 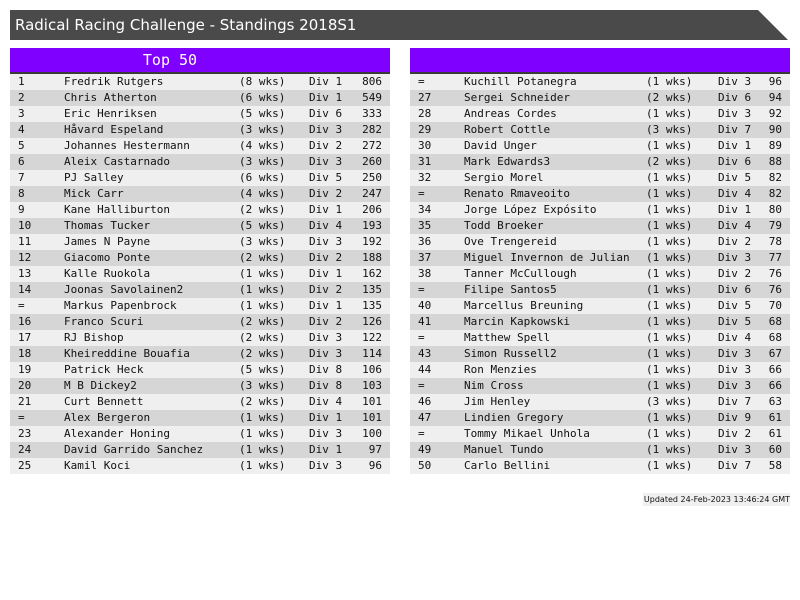 I want to click on table-row: = Nim Cross (1 wks) Div 3 66, so click(x=600, y=386).